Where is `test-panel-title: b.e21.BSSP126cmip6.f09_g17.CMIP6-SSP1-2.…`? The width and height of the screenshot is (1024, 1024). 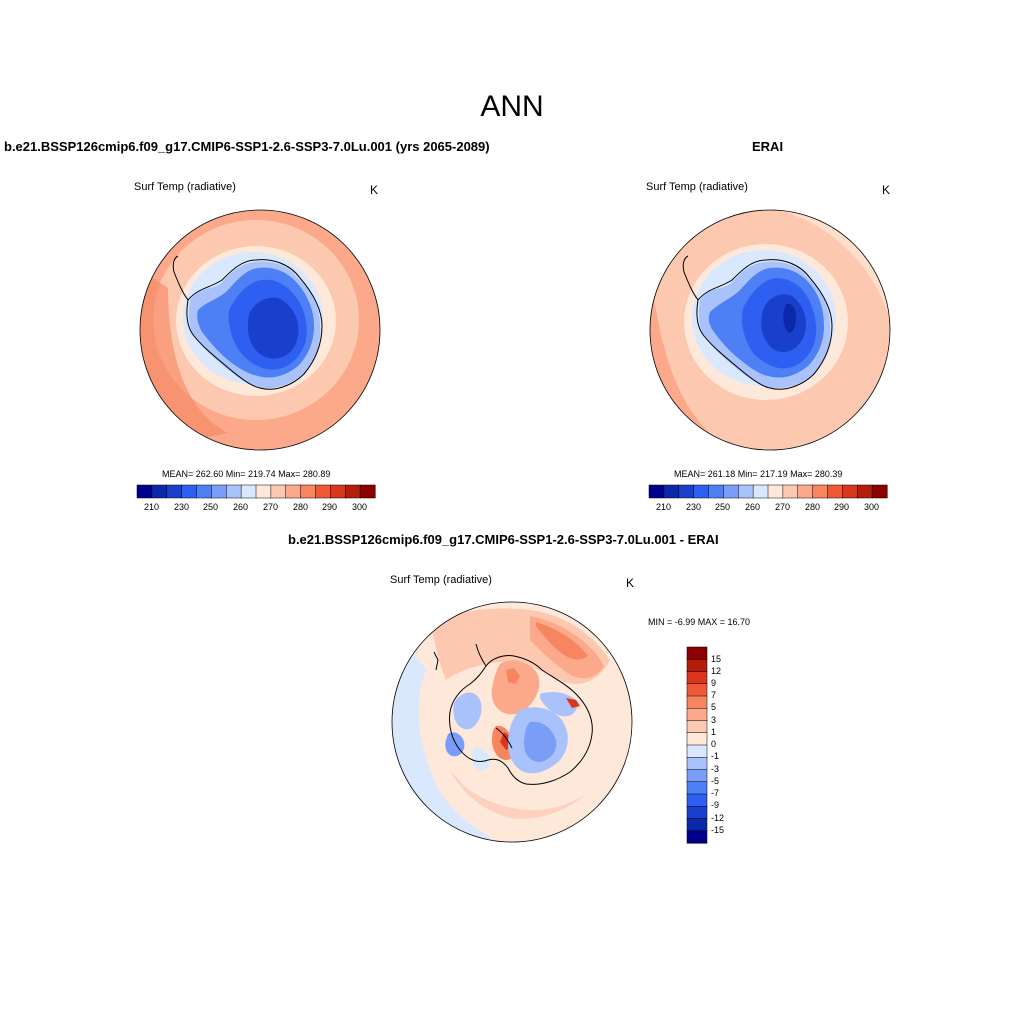 test-panel-title: b.e21.BSSP126cmip6.f09_g17.CMIP6-SSP1-2.… is located at coordinates (247, 146).